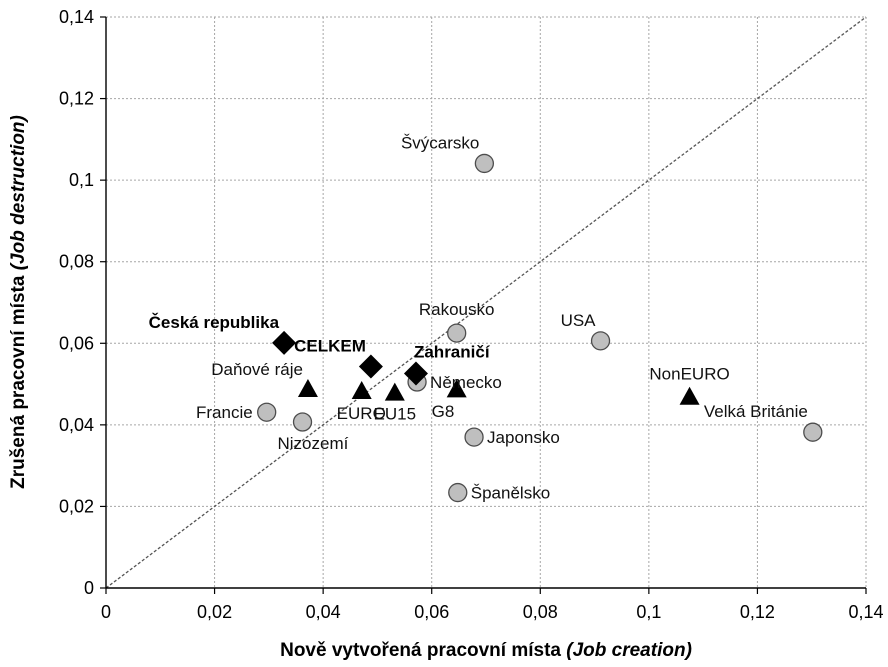 This screenshot has width=888, height=667. What do you see at coordinates (307, 387) in the screenshot?
I see `point-triangle-danove-raje` at bounding box center [307, 387].